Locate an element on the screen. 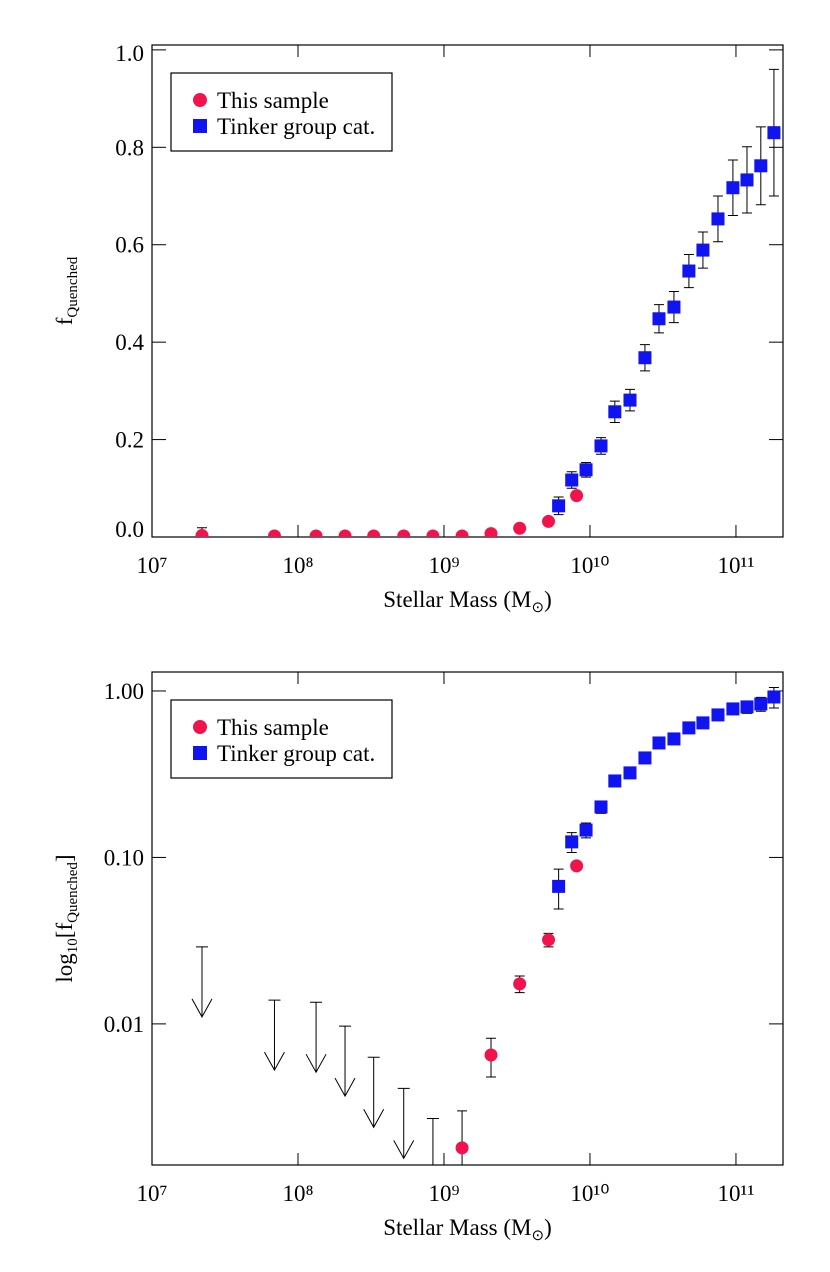  y-axis-label-part: log is located at coordinates (64, 968).